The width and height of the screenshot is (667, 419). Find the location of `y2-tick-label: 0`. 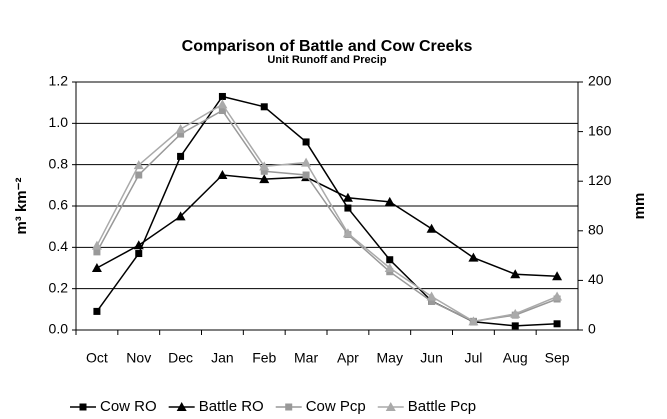

y2-tick-label: 0 is located at coordinates (592, 329).